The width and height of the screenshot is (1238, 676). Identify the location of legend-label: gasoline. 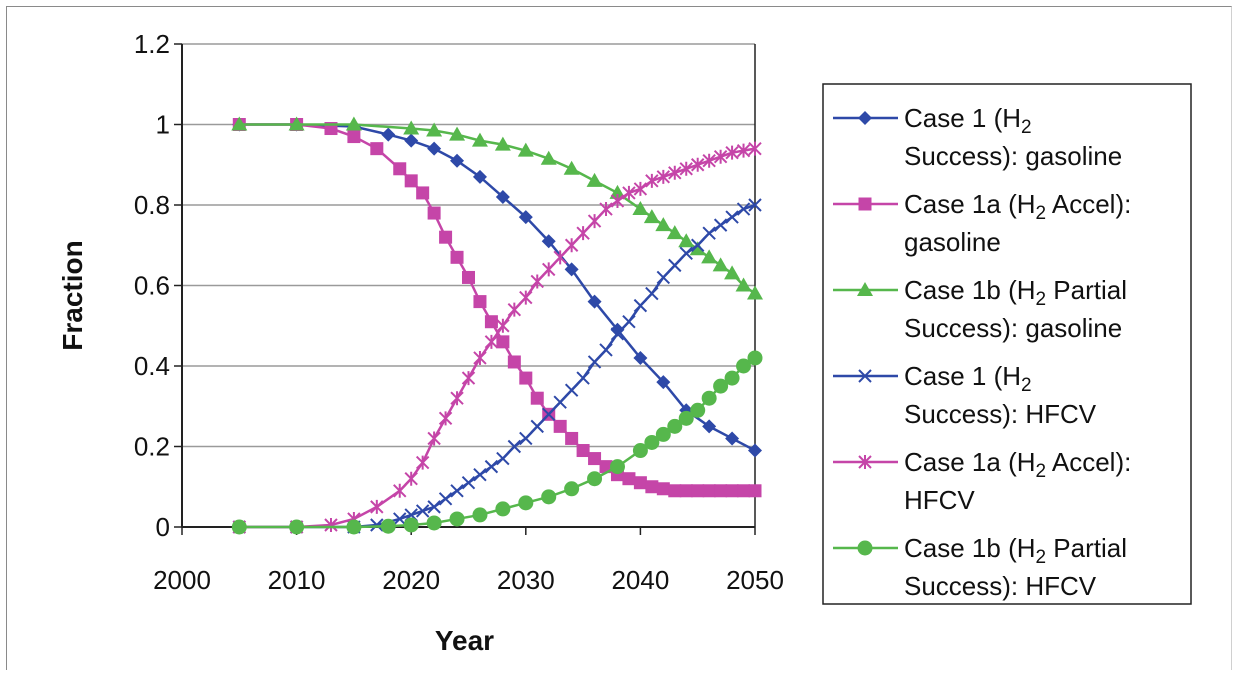
(952, 242).